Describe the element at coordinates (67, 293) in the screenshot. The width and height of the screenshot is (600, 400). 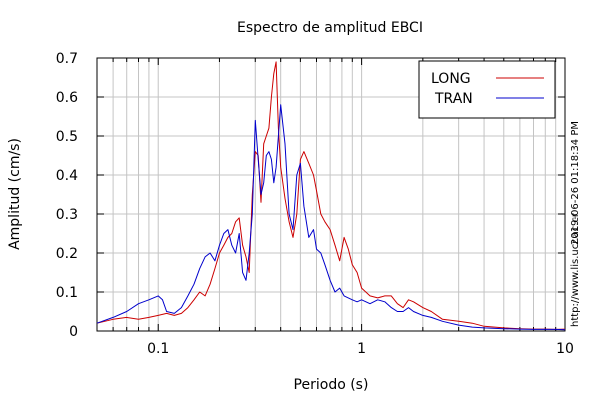
I see `y-tick-label: 0.1` at that location.